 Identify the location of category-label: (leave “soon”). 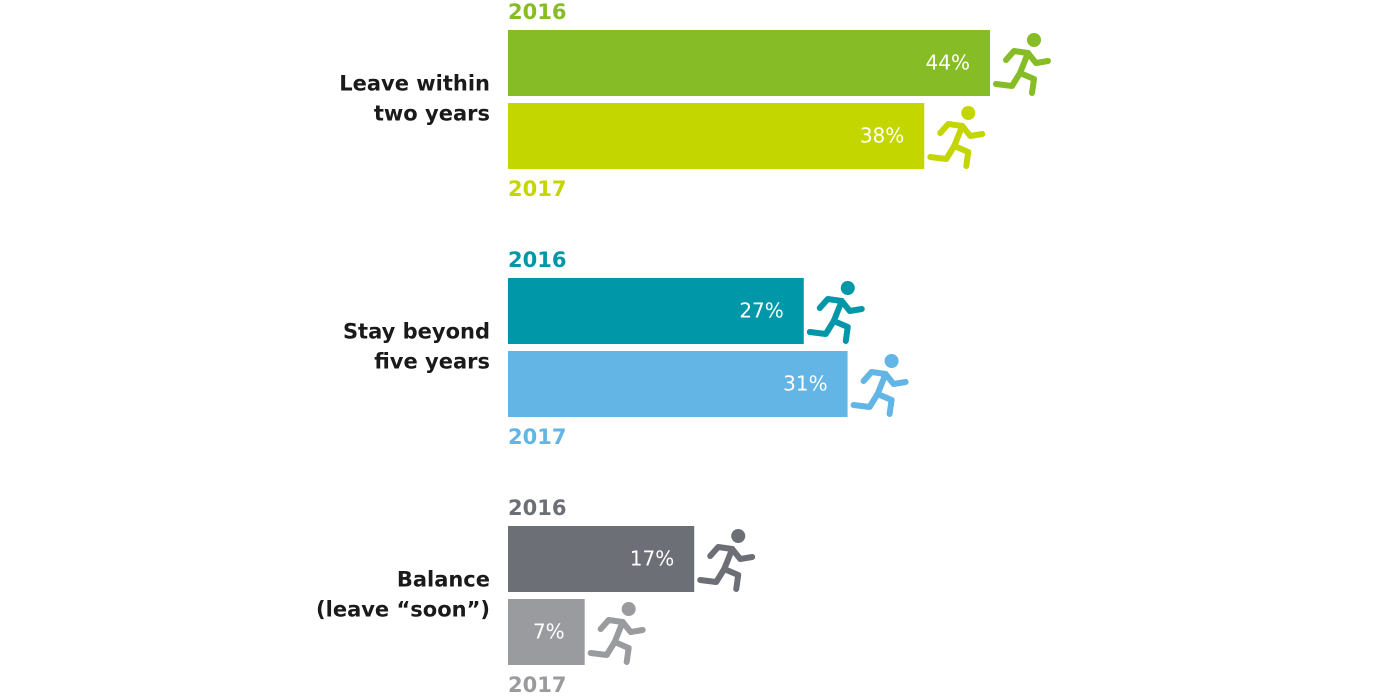
(403, 610).